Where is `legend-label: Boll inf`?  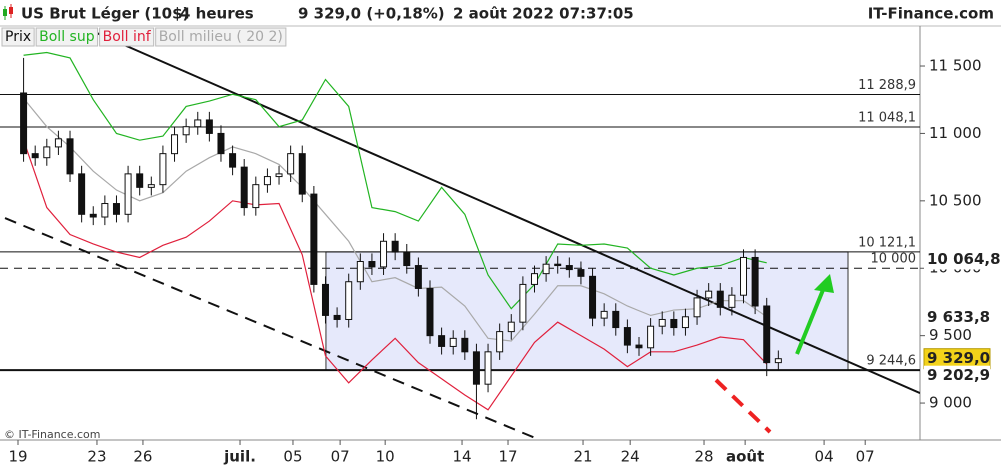
legend-label: Boll inf is located at coordinates (127, 37).